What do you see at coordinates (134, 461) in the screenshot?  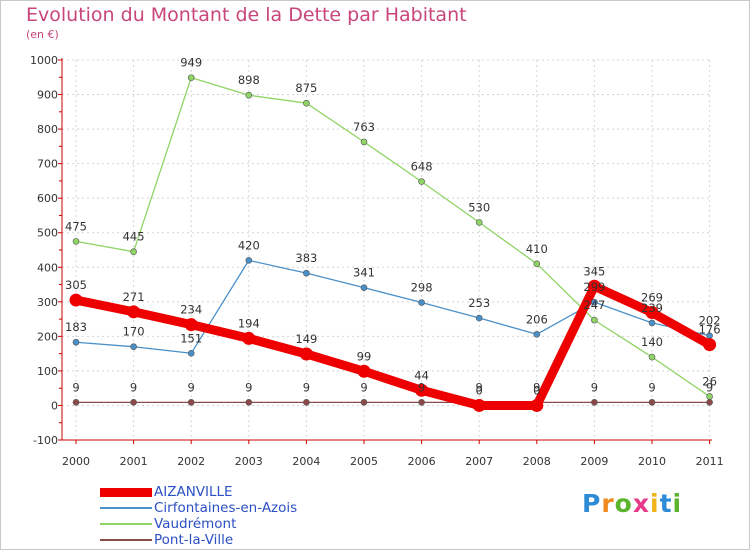 I see `x-tick-label: 2001` at bounding box center [134, 461].